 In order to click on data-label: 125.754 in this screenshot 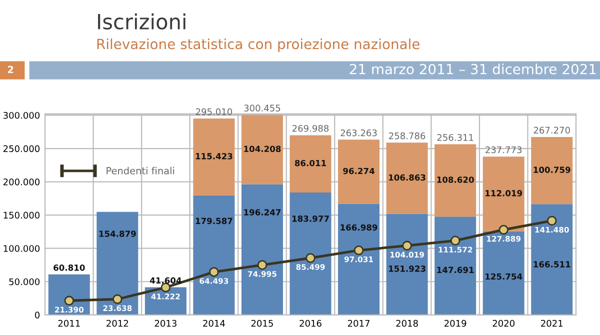, I will do `click(504, 276)`.